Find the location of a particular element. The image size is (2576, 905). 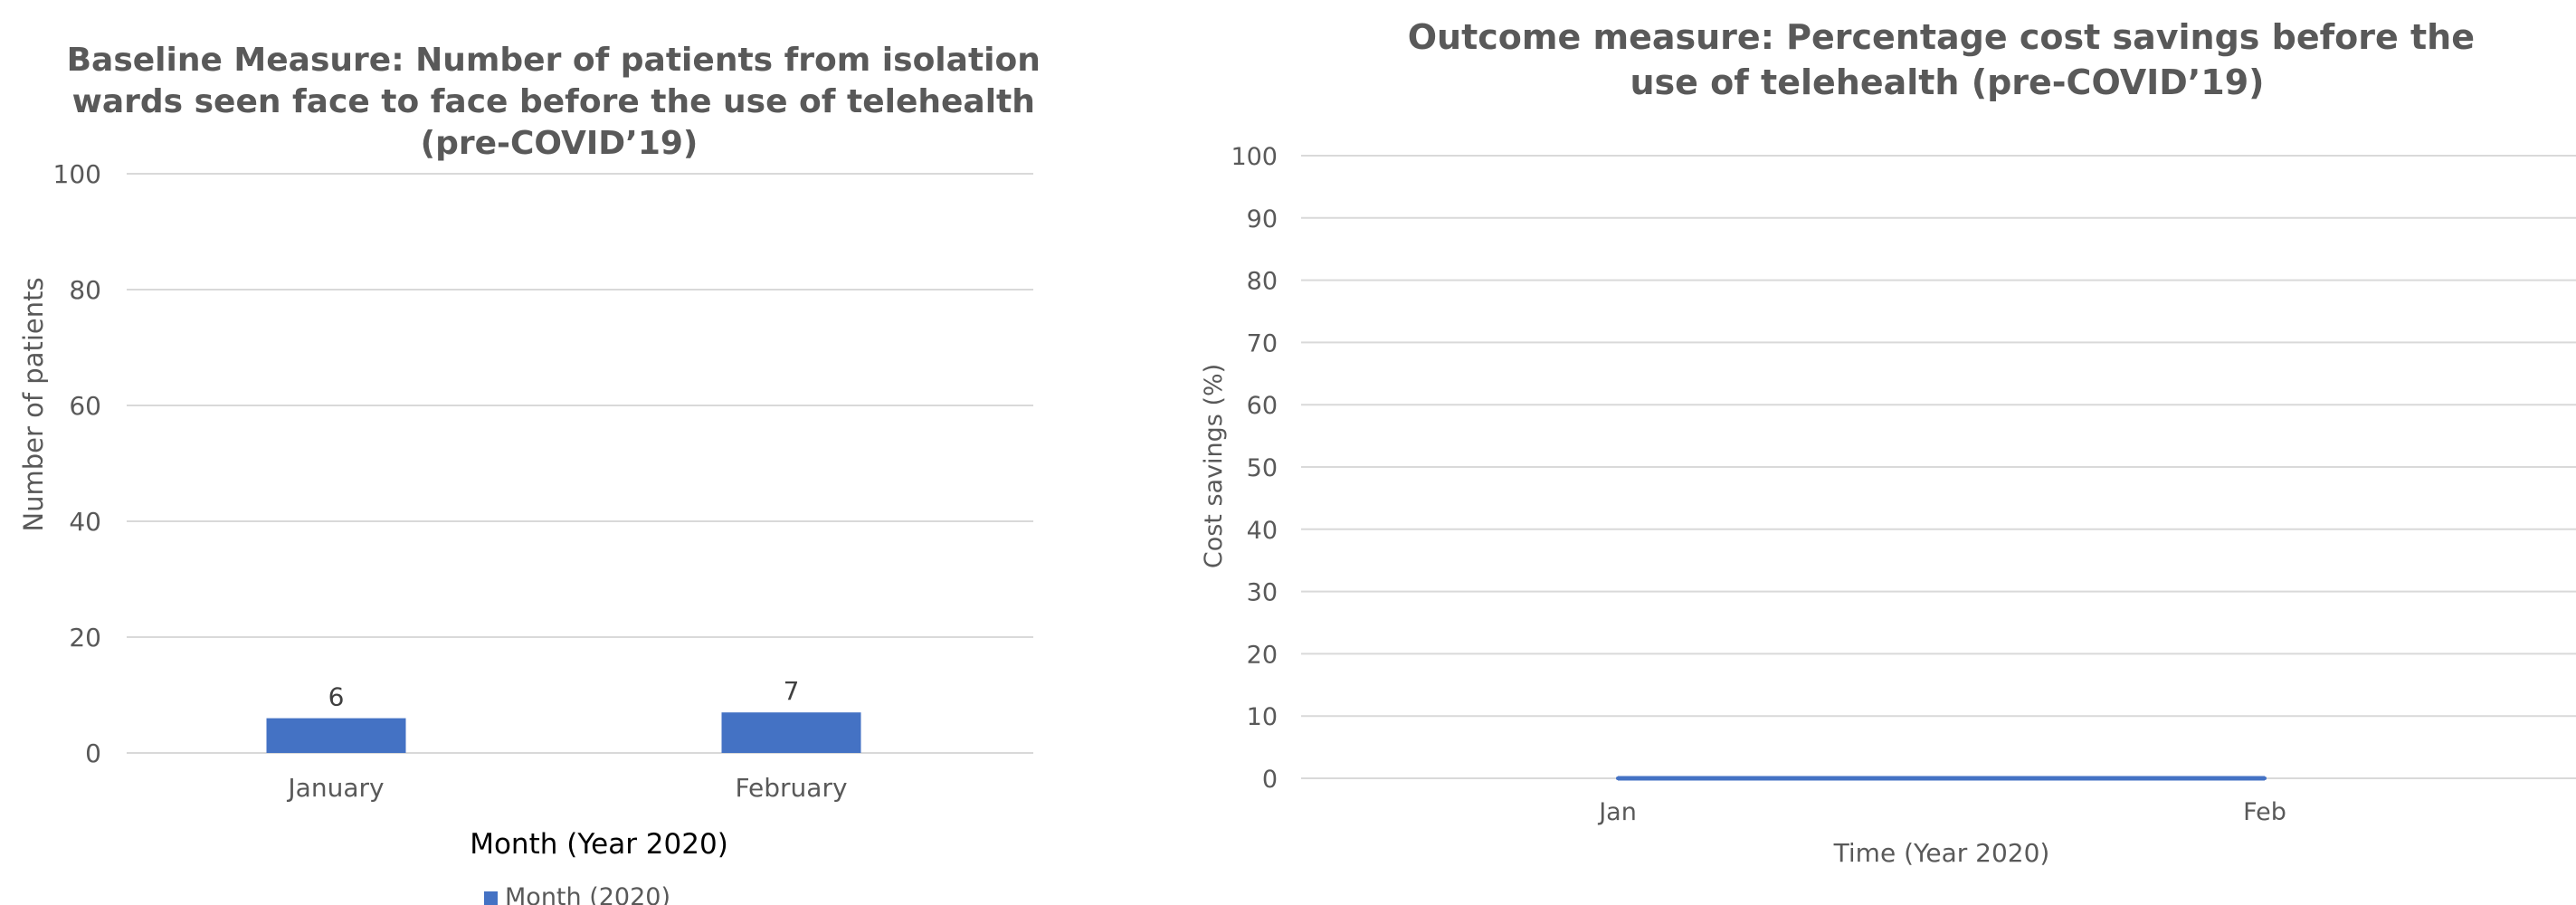

chart2-x-axis-ticks: Jan Feb is located at coordinates (1942, 812).